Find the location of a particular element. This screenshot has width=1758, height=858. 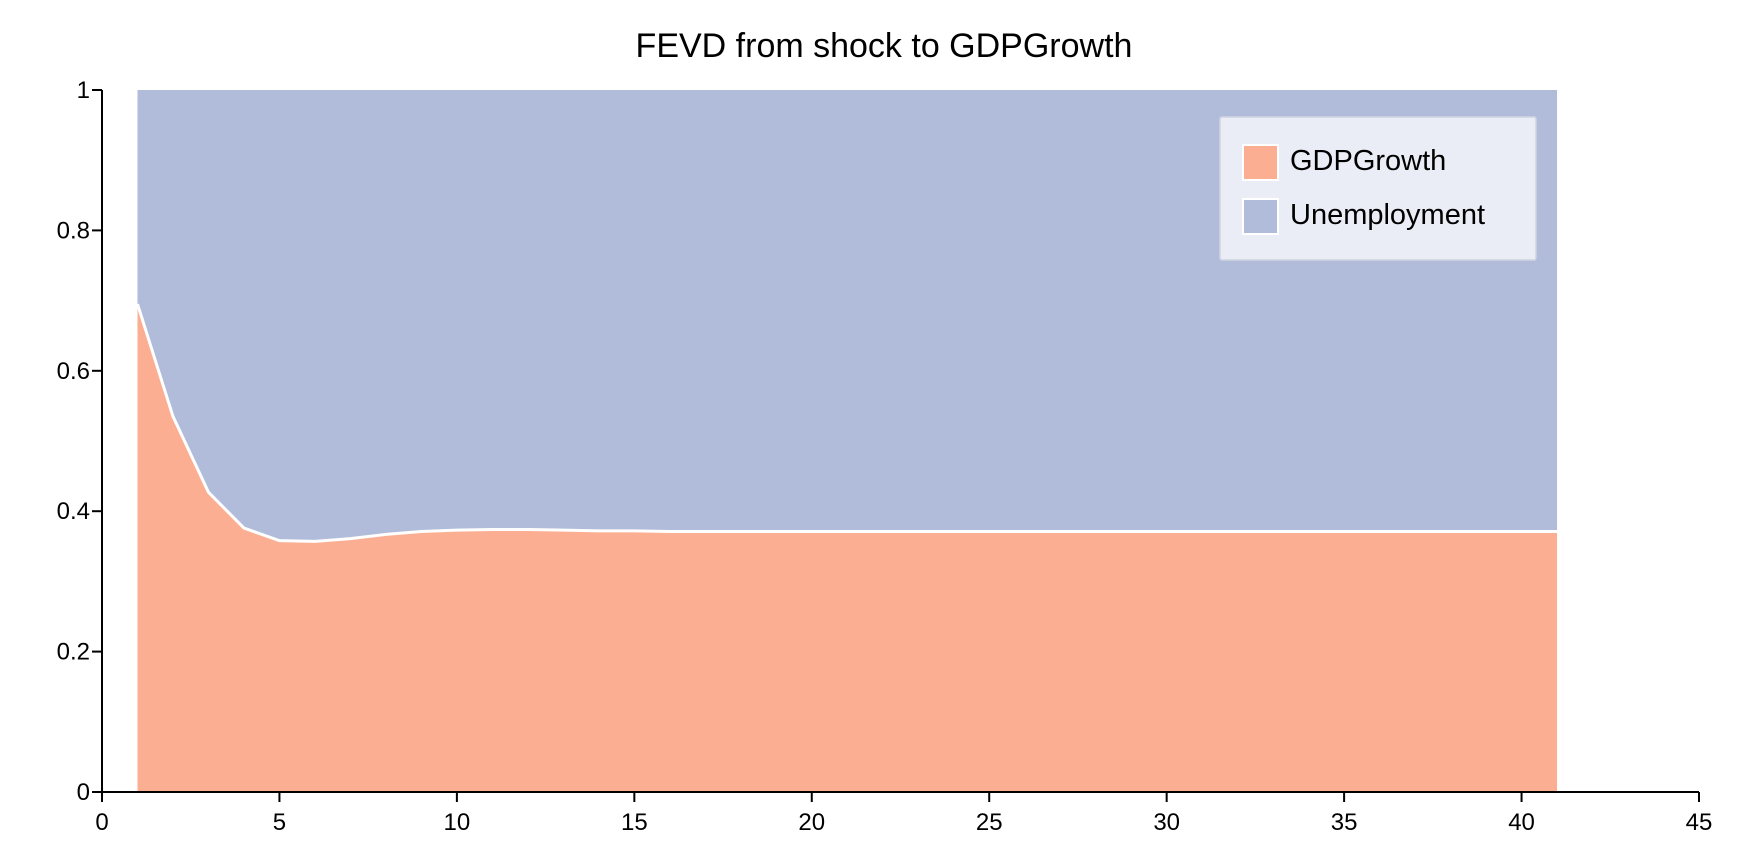

x-tick-label: 5 is located at coordinates (279, 822).